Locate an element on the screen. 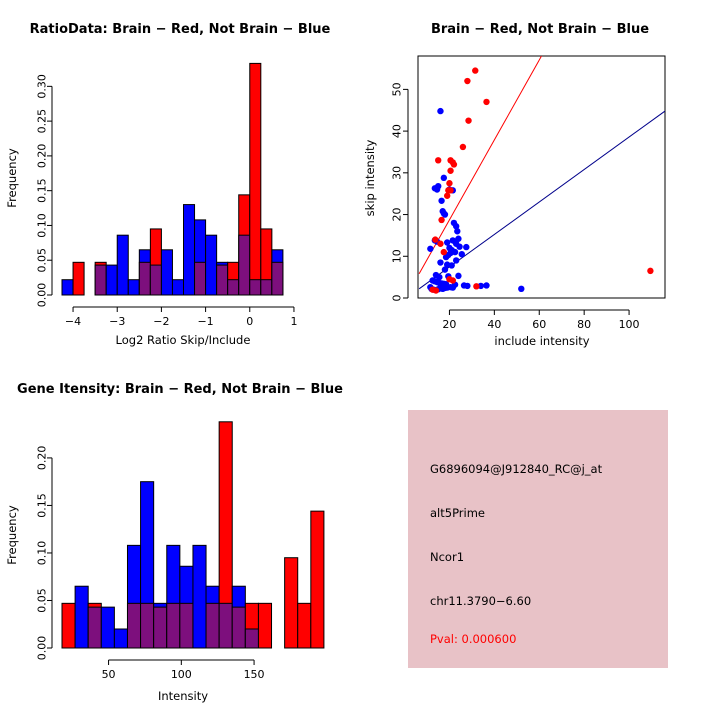 This screenshot has height=720, width=720. x-tick-label: 60 is located at coordinates (539, 324).